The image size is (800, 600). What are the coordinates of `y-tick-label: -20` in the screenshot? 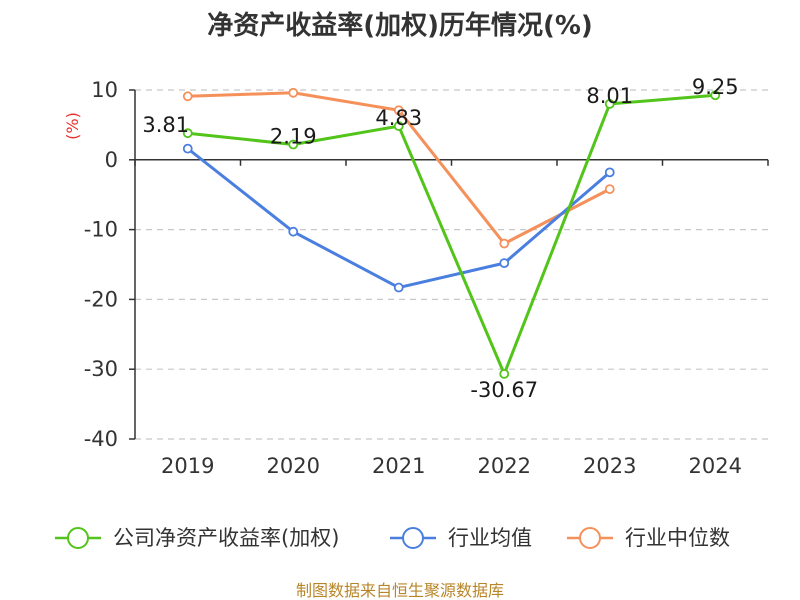 It's located at (101, 299).